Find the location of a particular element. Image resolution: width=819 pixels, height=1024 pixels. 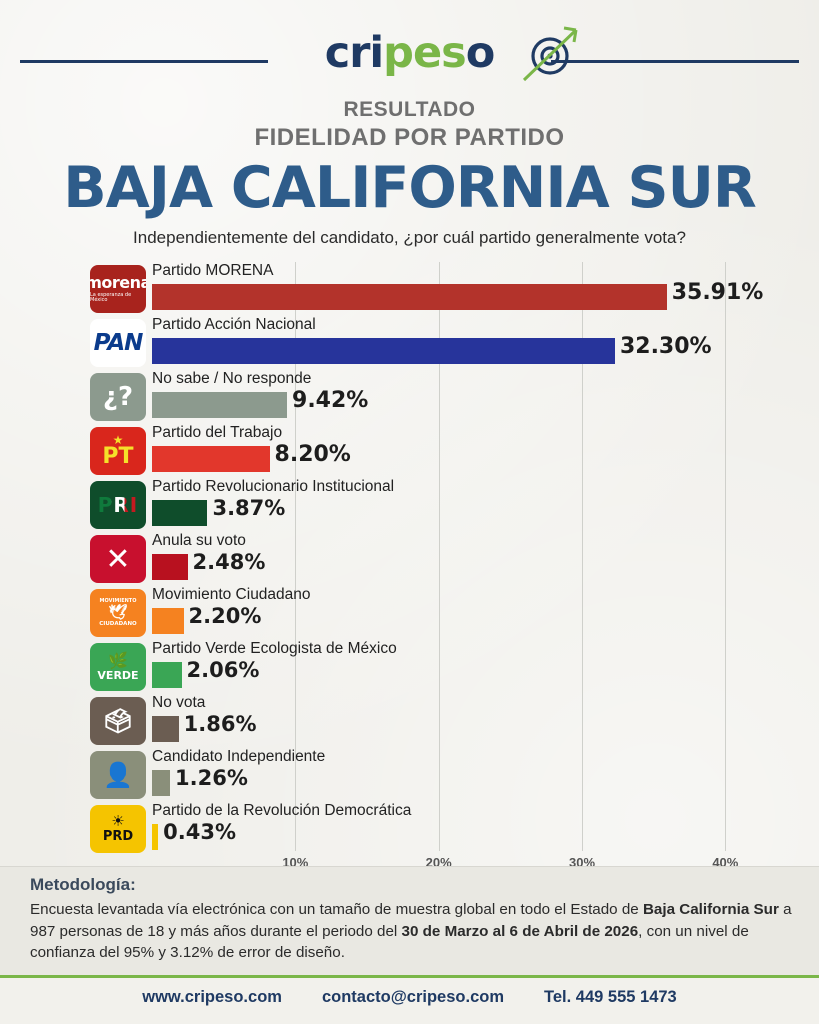

header-rule-right is located at coordinates (675, 61).